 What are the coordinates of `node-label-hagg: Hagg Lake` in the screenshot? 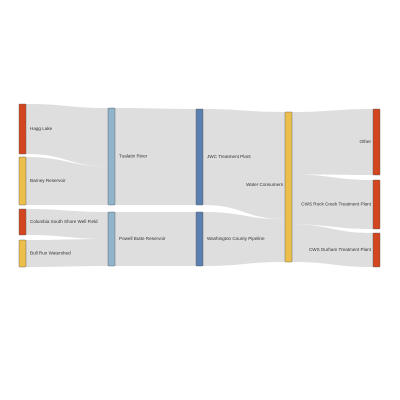 It's located at (41, 128).